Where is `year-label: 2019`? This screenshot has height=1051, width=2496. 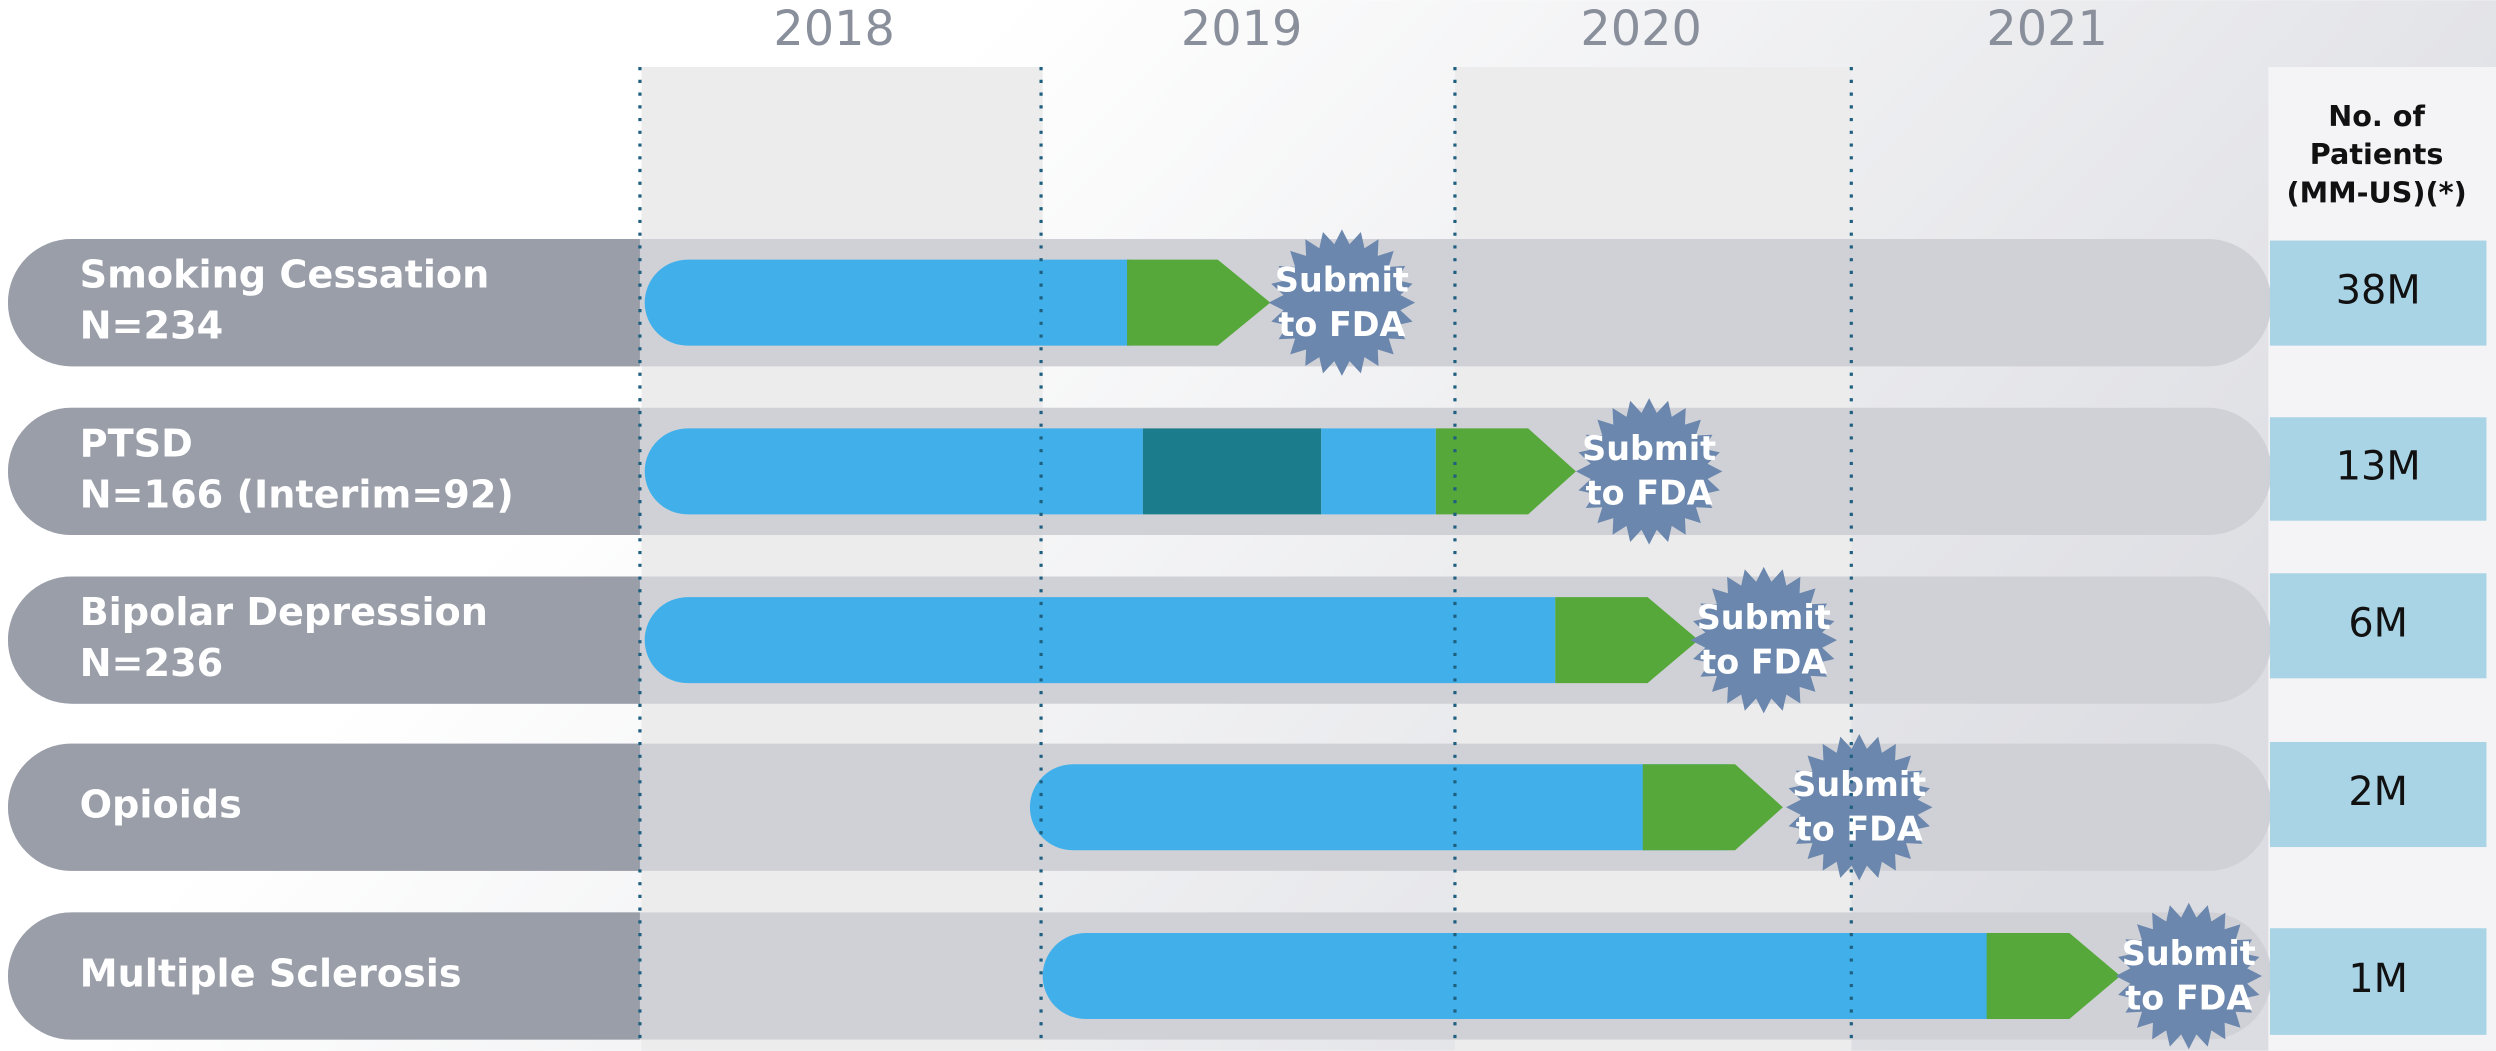
year-label: 2019 is located at coordinates (1242, 29).